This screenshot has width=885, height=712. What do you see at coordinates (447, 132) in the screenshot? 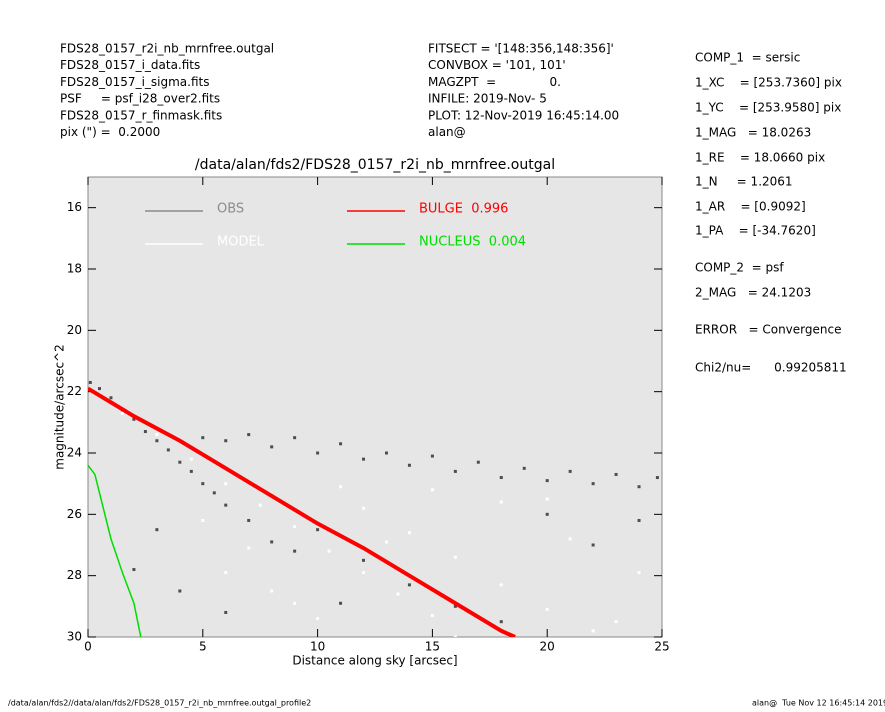
I see `header-middle-line: alan@` at bounding box center [447, 132].